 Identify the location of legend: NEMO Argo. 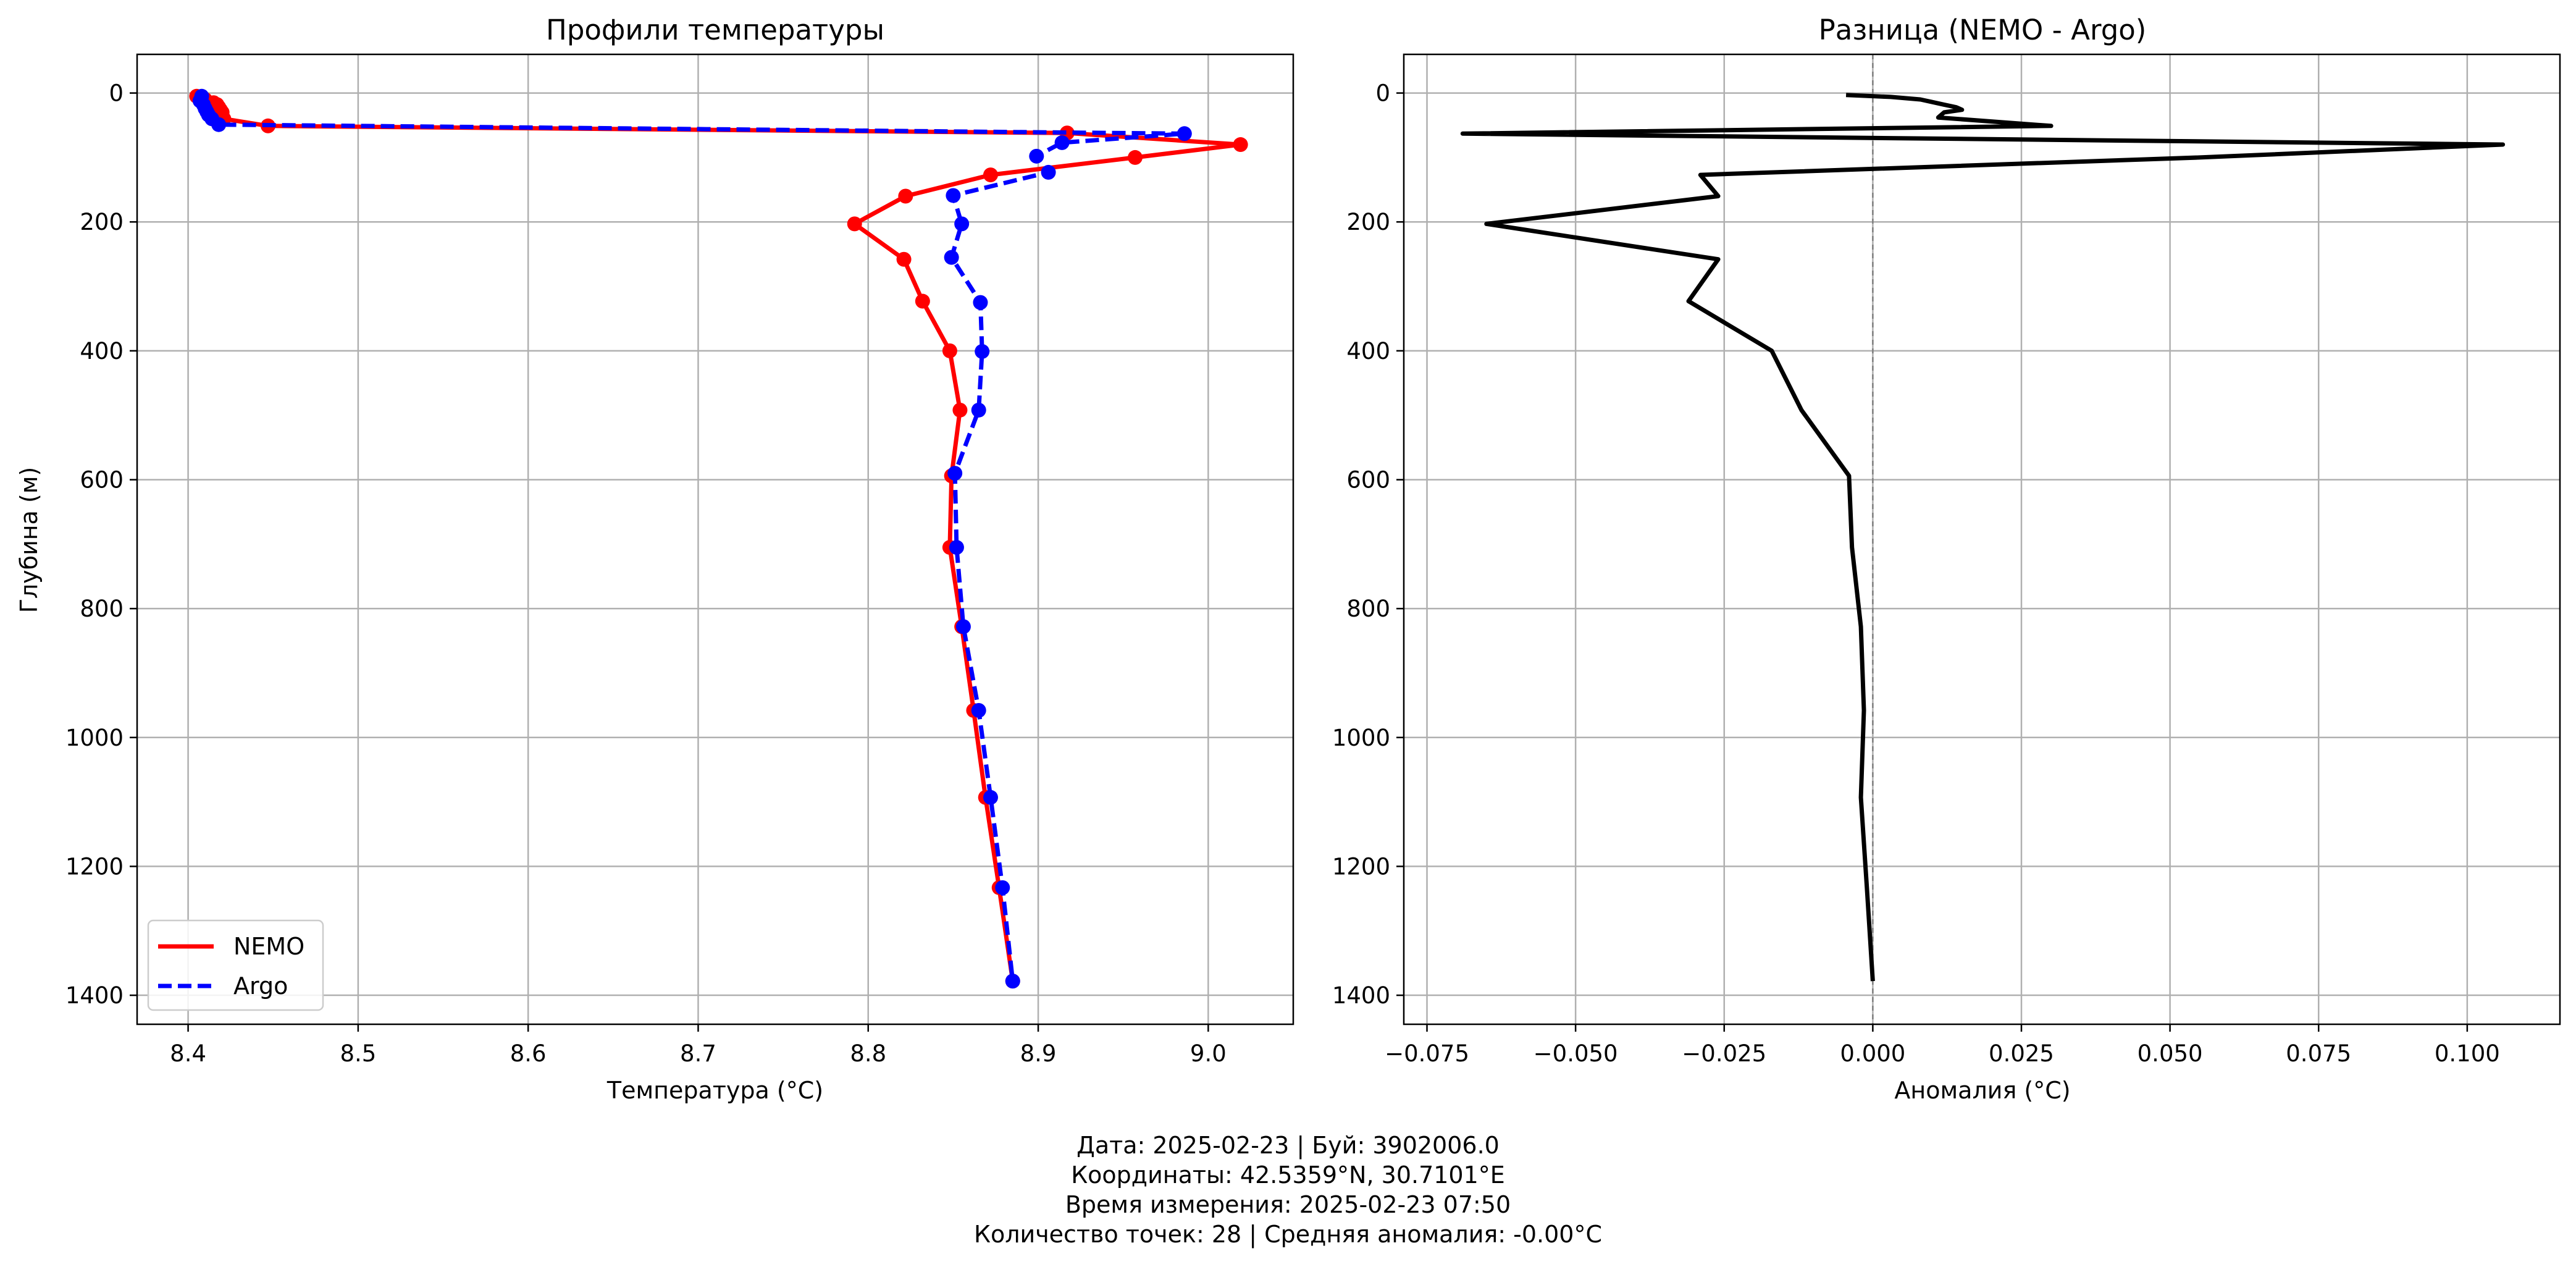
(235, 965).